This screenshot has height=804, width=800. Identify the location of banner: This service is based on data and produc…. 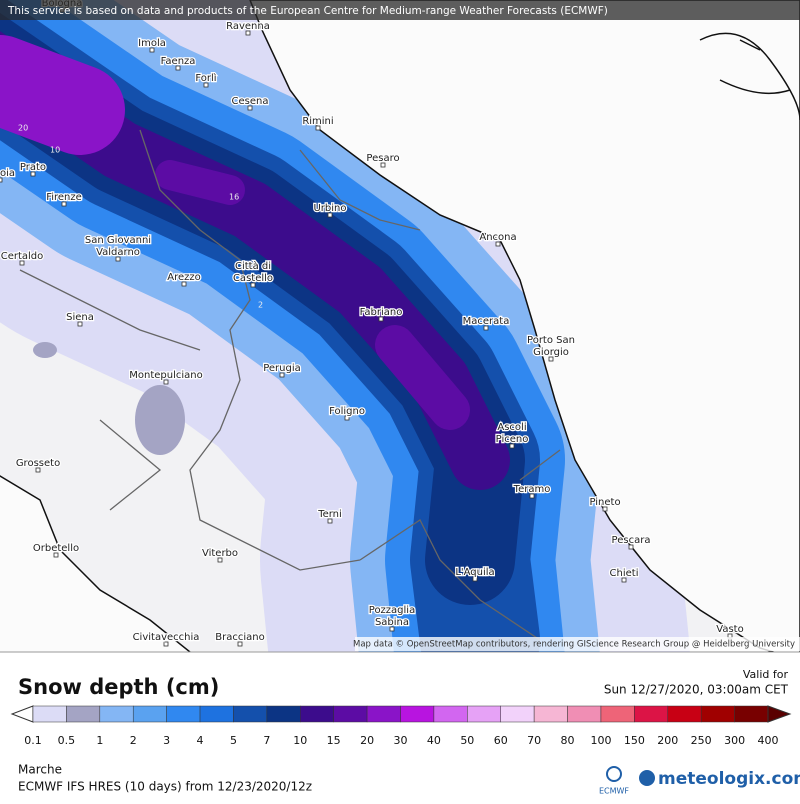
(307, 11).